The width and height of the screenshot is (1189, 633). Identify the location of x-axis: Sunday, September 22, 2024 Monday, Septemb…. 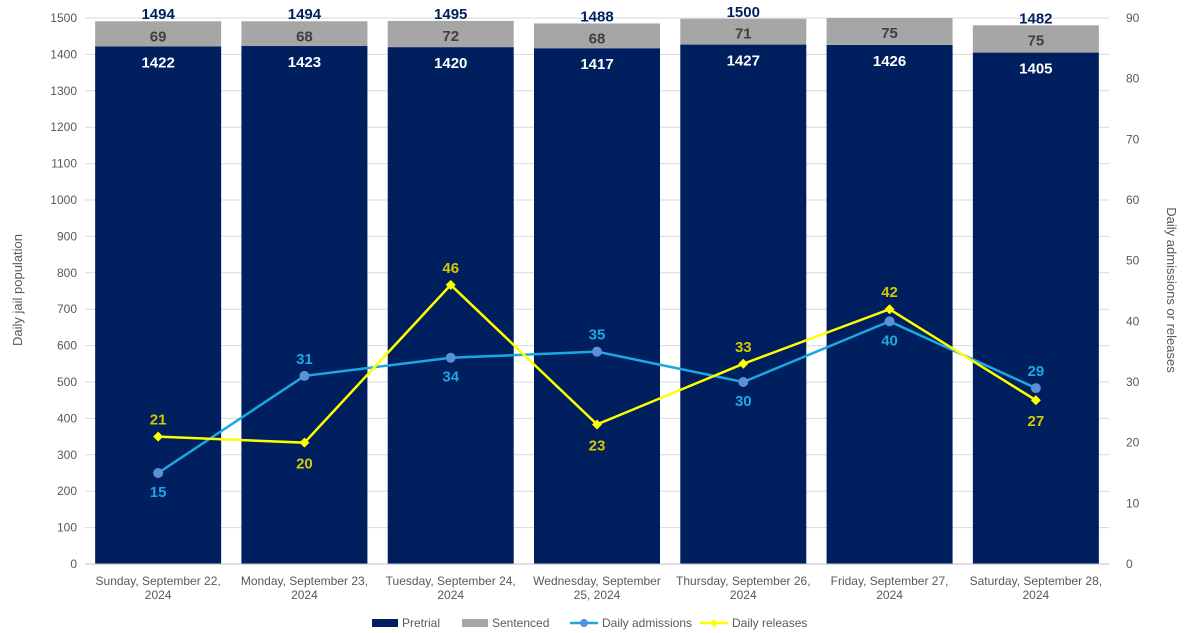
(597, 582).